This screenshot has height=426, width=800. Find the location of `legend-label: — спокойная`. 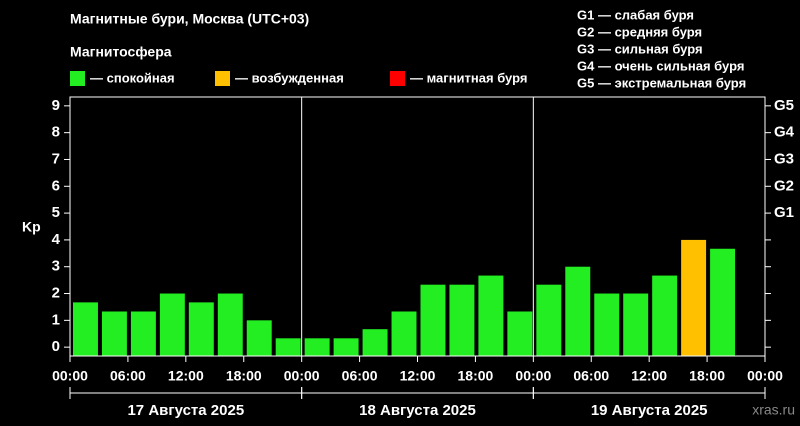

legend-label: — спокойная is located at coordinates (132, 77).